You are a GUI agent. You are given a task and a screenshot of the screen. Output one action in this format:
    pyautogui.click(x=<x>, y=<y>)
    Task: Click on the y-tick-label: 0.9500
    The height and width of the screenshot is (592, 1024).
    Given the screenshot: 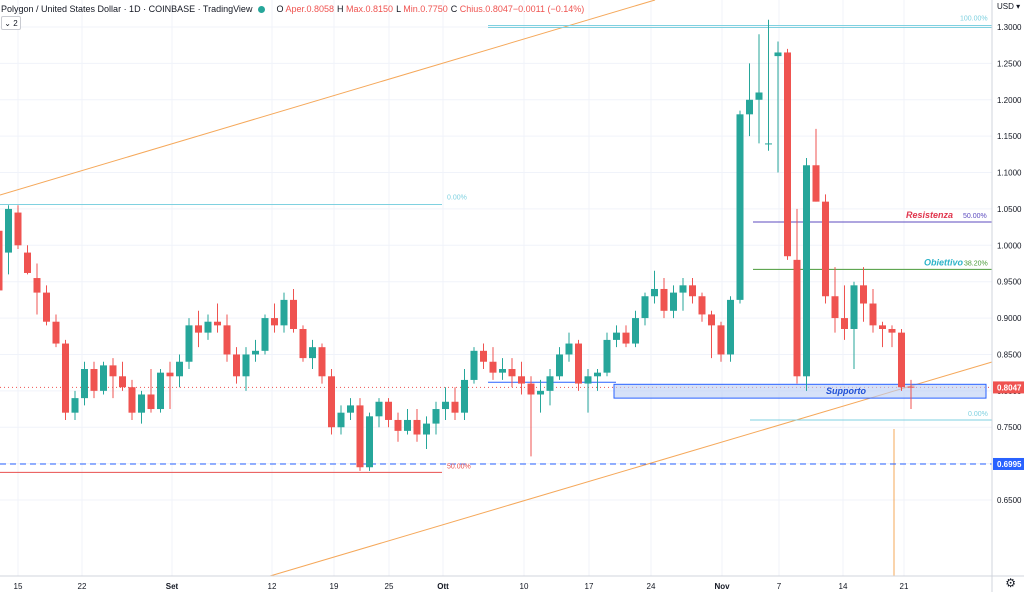 What is the action you would take?
    pyautogui.click(x=1009, y=282)
    